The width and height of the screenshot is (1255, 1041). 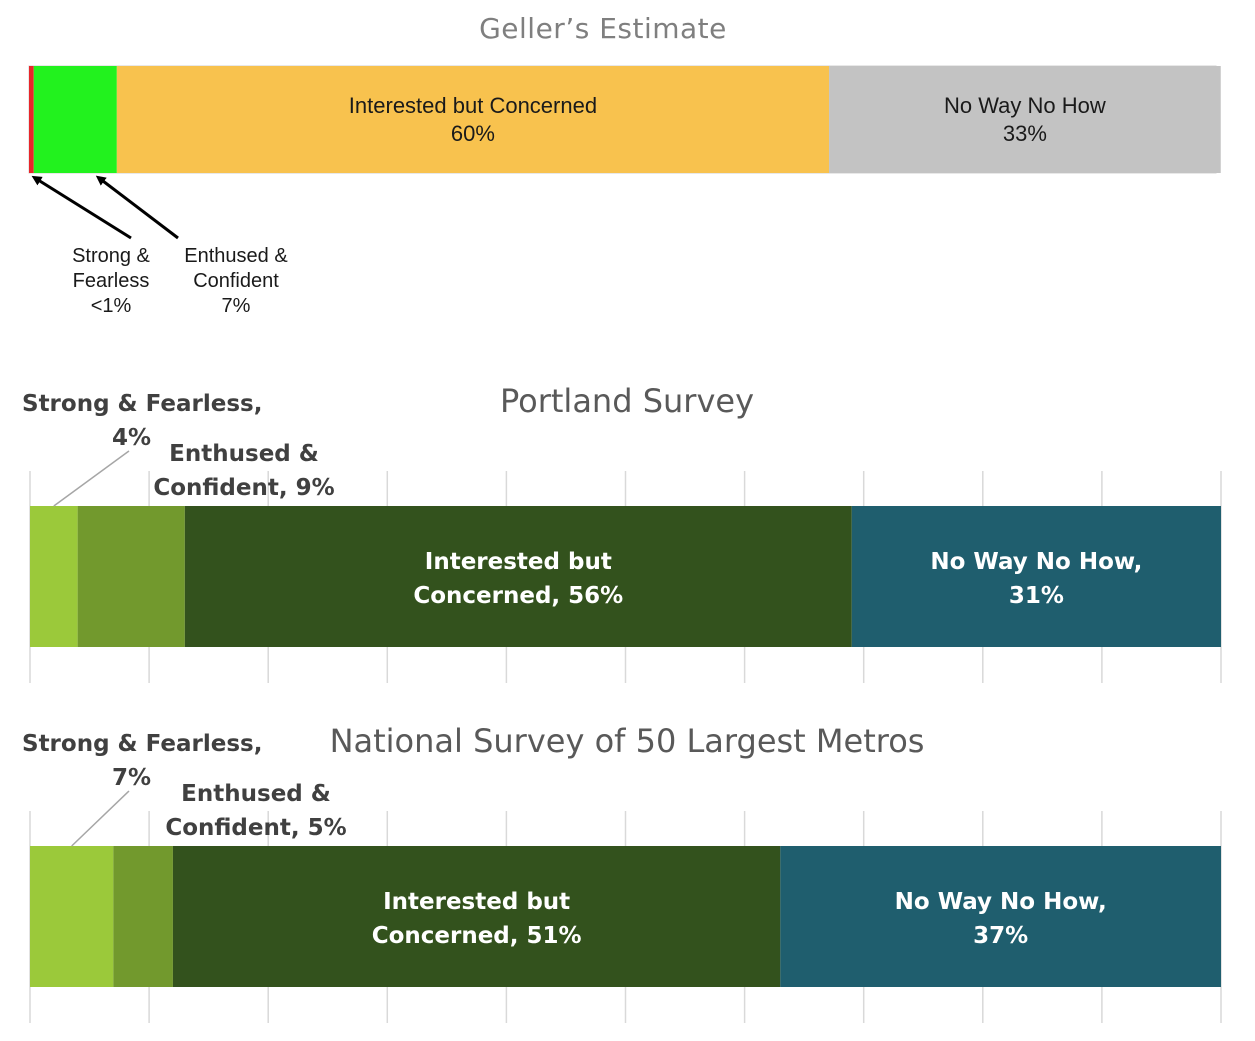 What do you see at coordinates (603, 28) in the screenshot?
I see `chart-title: Geller’s Estimate` at bounding box center [603, 28].